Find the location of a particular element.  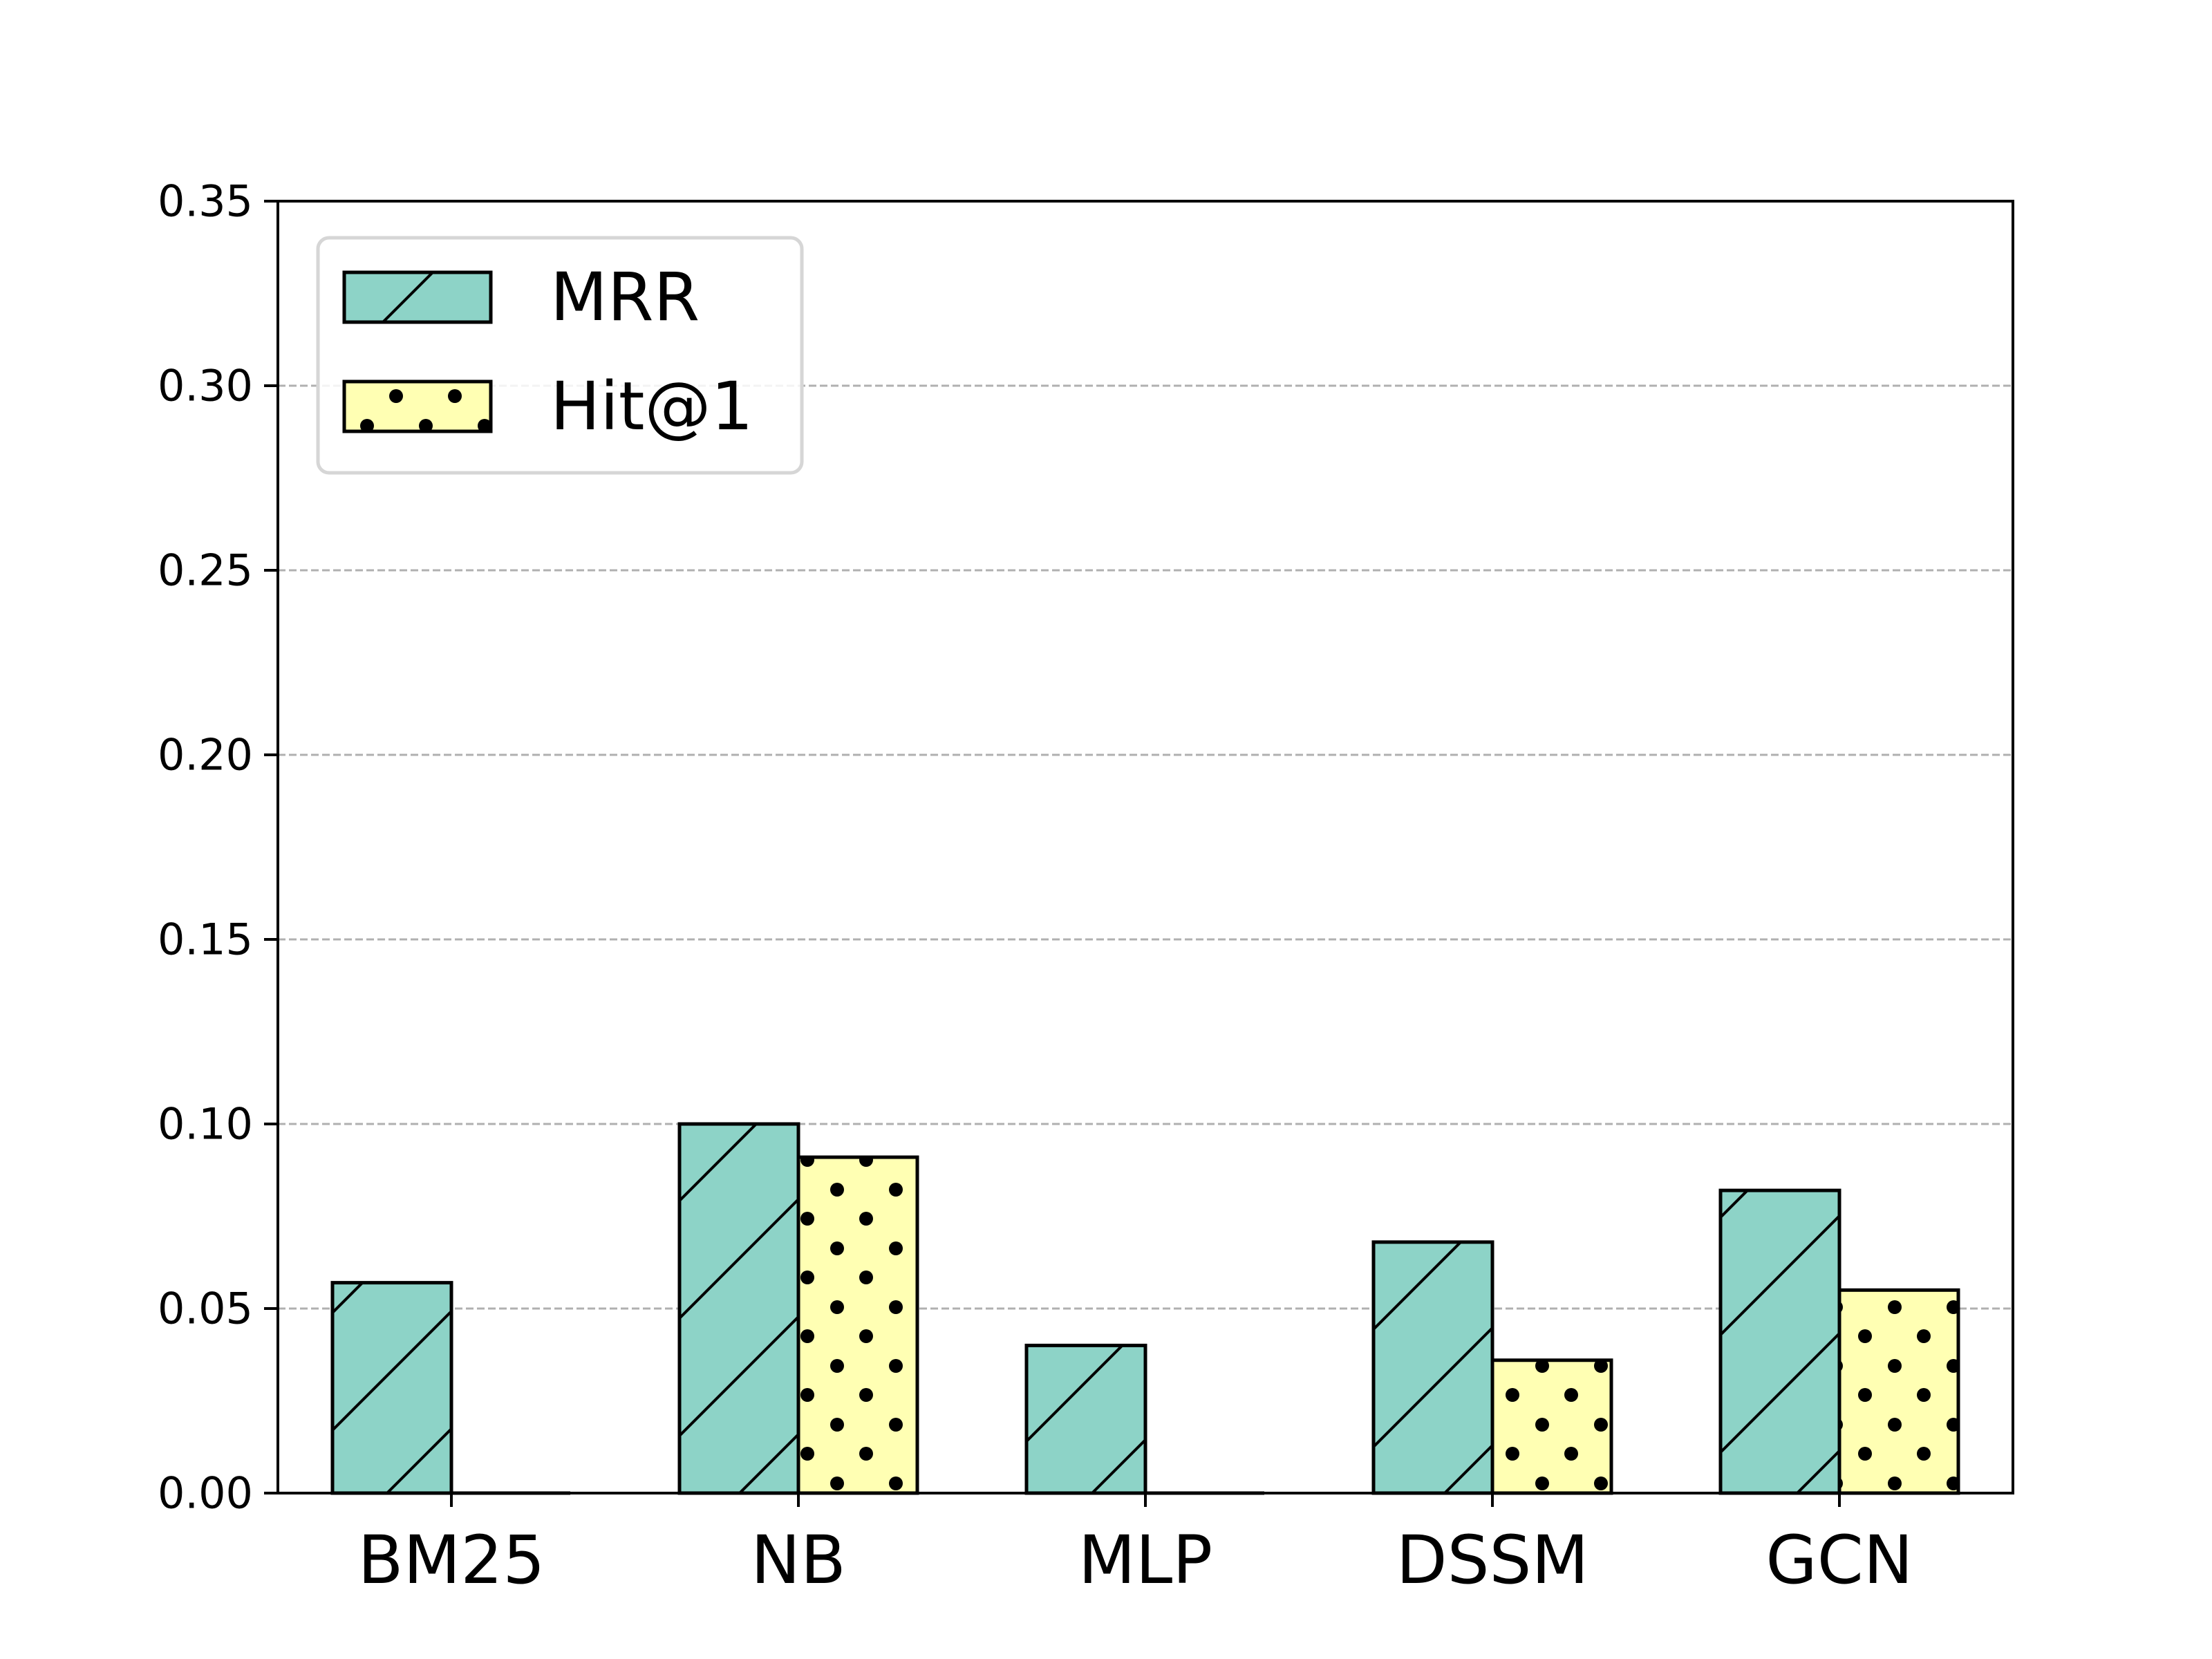

x-tick-label: DSSM is located at coordinates (1493, 1560).